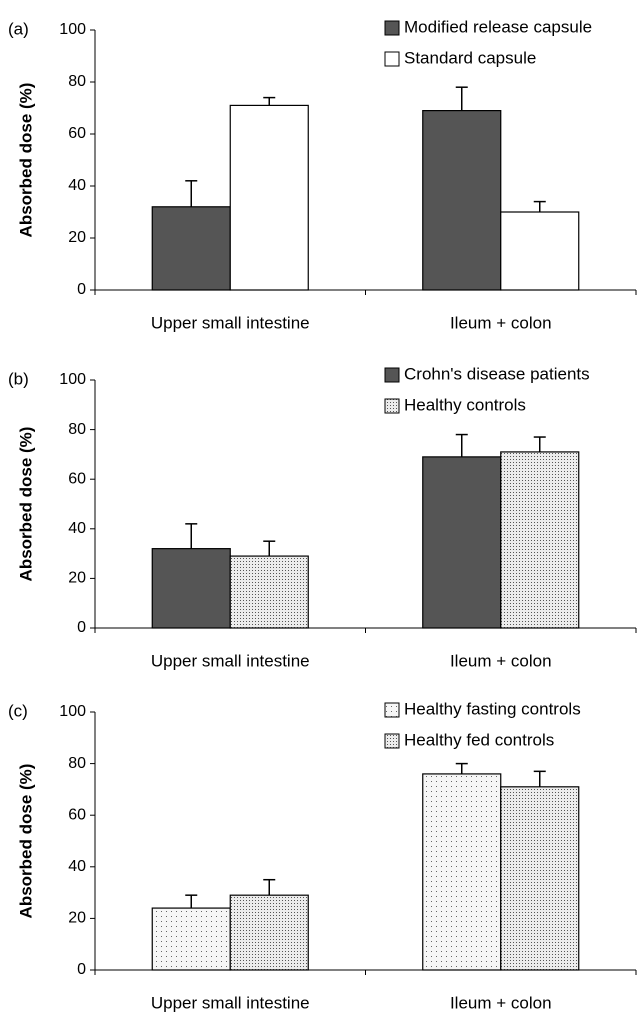 This screenshot has width=642, height=1015. What do you see at coordinates (479, 739) in the screenshot?
I see `legend-label: Healthy fed controls` at bounding box center [479, 739].